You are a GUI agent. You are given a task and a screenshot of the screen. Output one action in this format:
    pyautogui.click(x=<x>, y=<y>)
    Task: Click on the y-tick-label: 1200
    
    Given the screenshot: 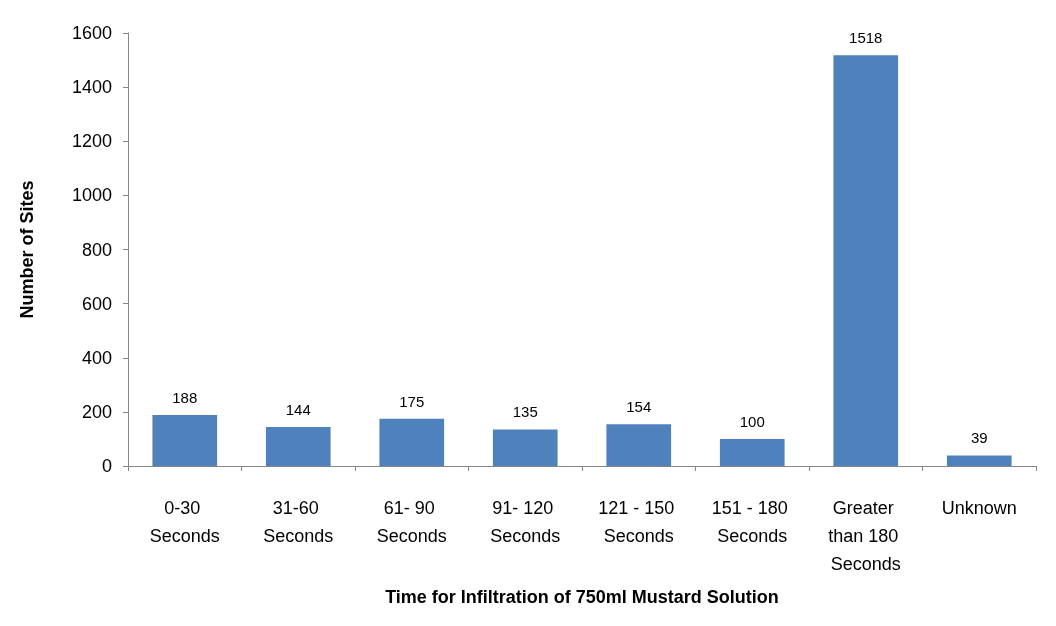 What is the action you would take?
    pyautogui.click(x=91, y=141)
    